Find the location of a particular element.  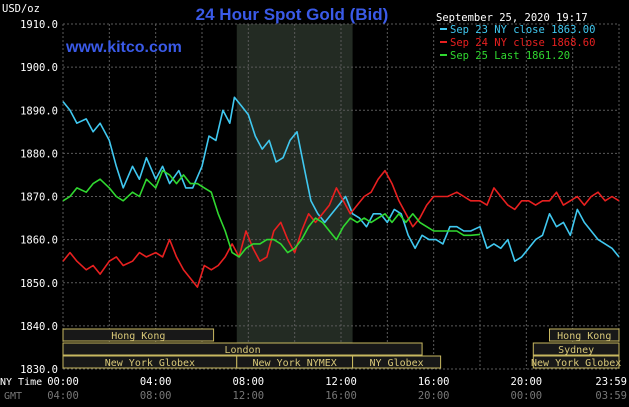

session-label: New York NYMEX is located at coordinates (295, 363).